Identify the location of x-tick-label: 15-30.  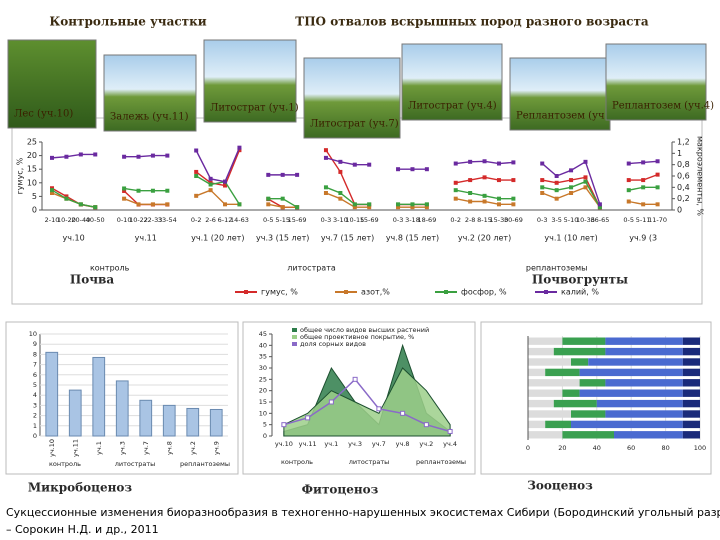
(499, 220).